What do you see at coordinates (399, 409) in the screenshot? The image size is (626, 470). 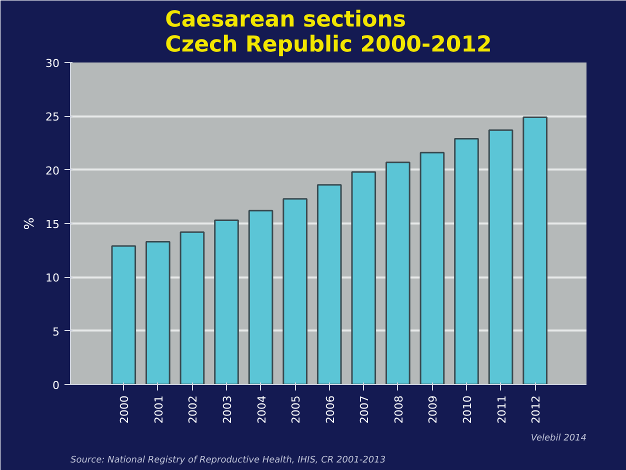 I see `x-tick-label: 2008` at bounding box center [399, 409].